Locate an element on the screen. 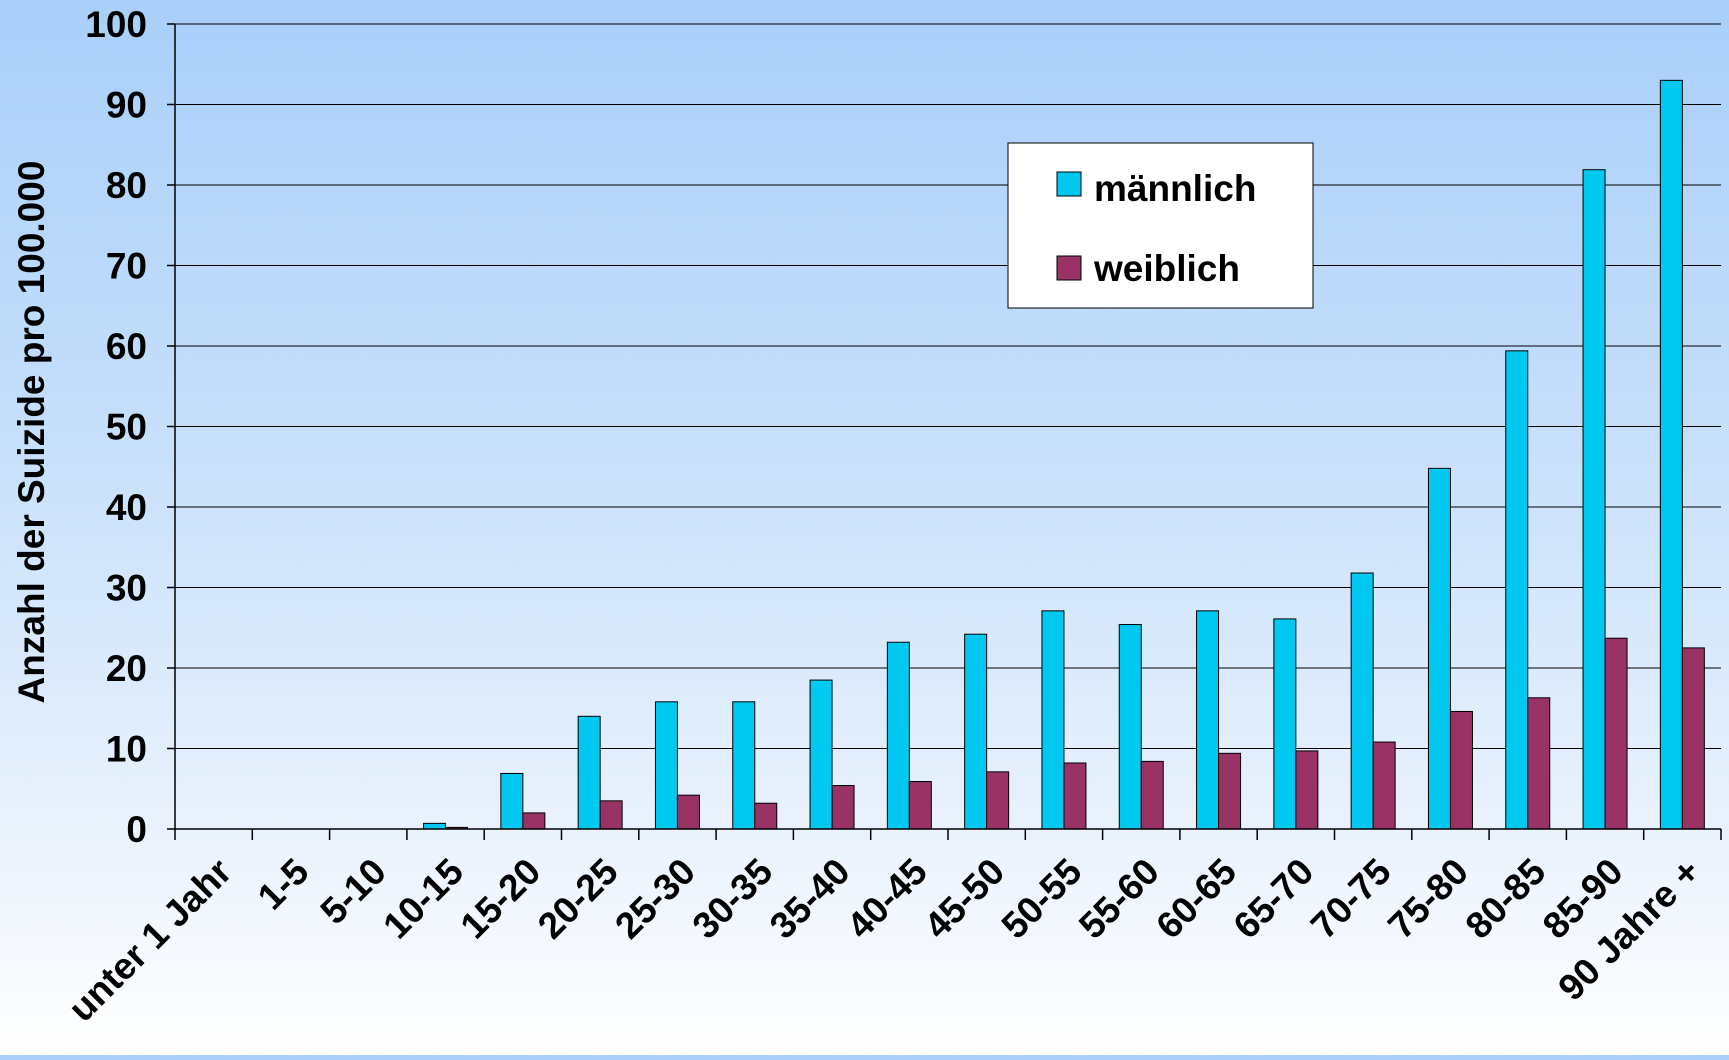  y-tick-label: 30 is located at coordinates (126, 588).